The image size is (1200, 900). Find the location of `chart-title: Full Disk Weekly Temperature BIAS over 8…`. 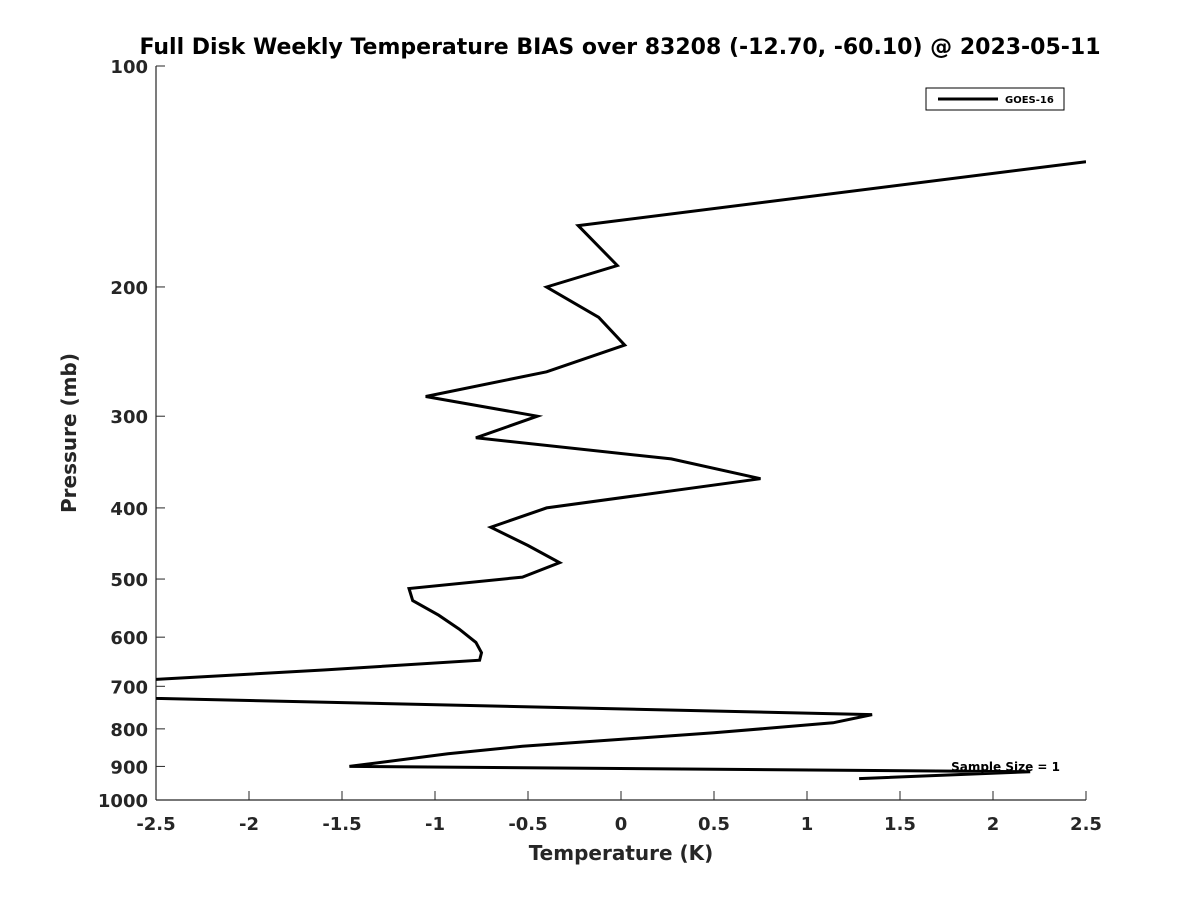

chart-title: Full Disk Weekly Temperature BIAS over 8… is located at coordinates (619, 47).